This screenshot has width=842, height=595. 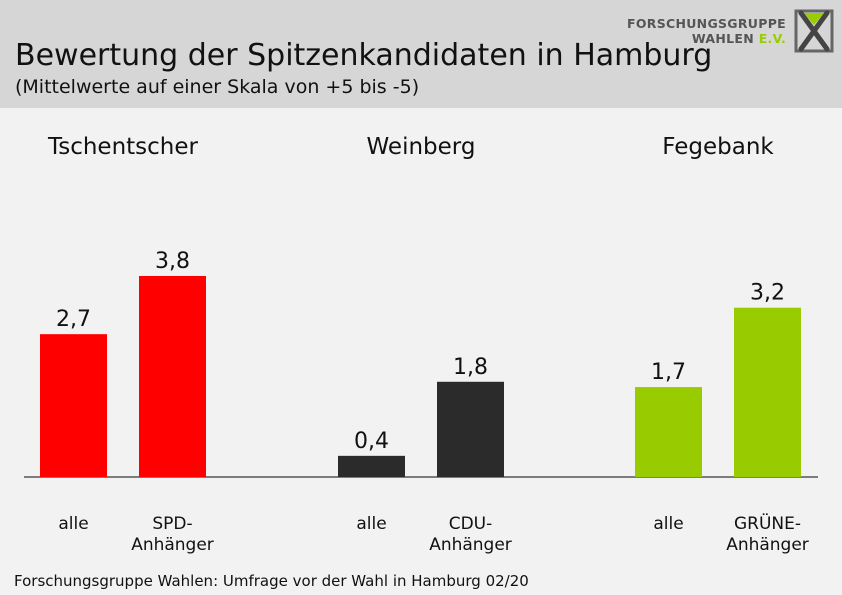 What do you see at coordinates (772, 38) in the screenshot?
I see `logo-line-2-suffix: E.V.` at bounding box center [772, 38].